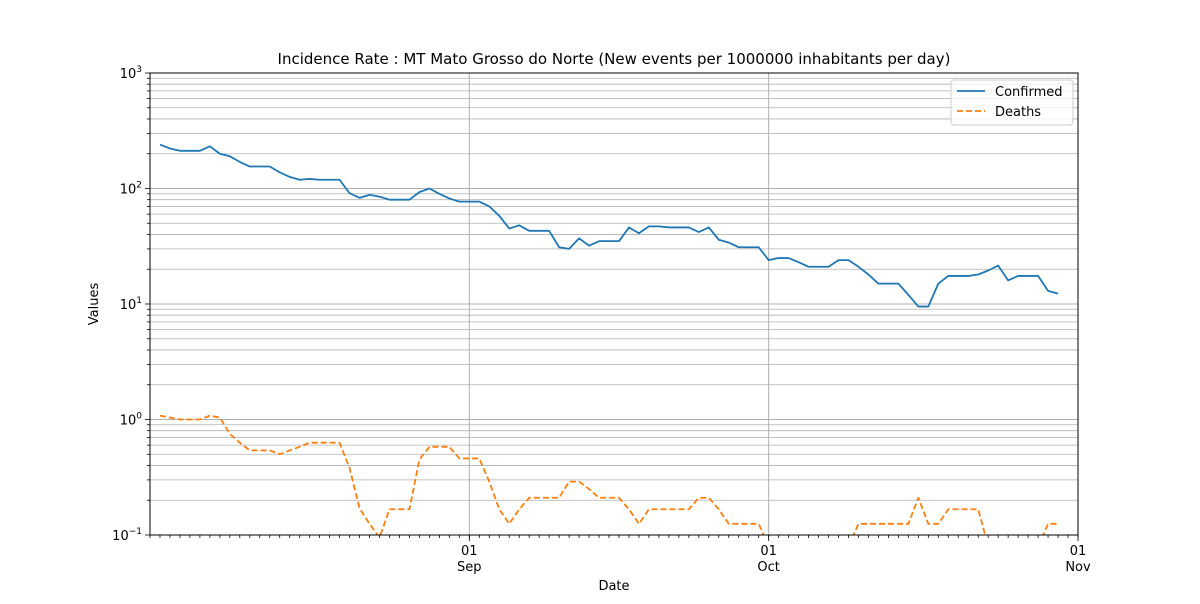 The height and width of the screenshot is (604, 1200). What do you see at coordinates (1012, 102) in the screenshot?
I see `legend: Confirmed Deaths` at bounding box center [1012, 102].